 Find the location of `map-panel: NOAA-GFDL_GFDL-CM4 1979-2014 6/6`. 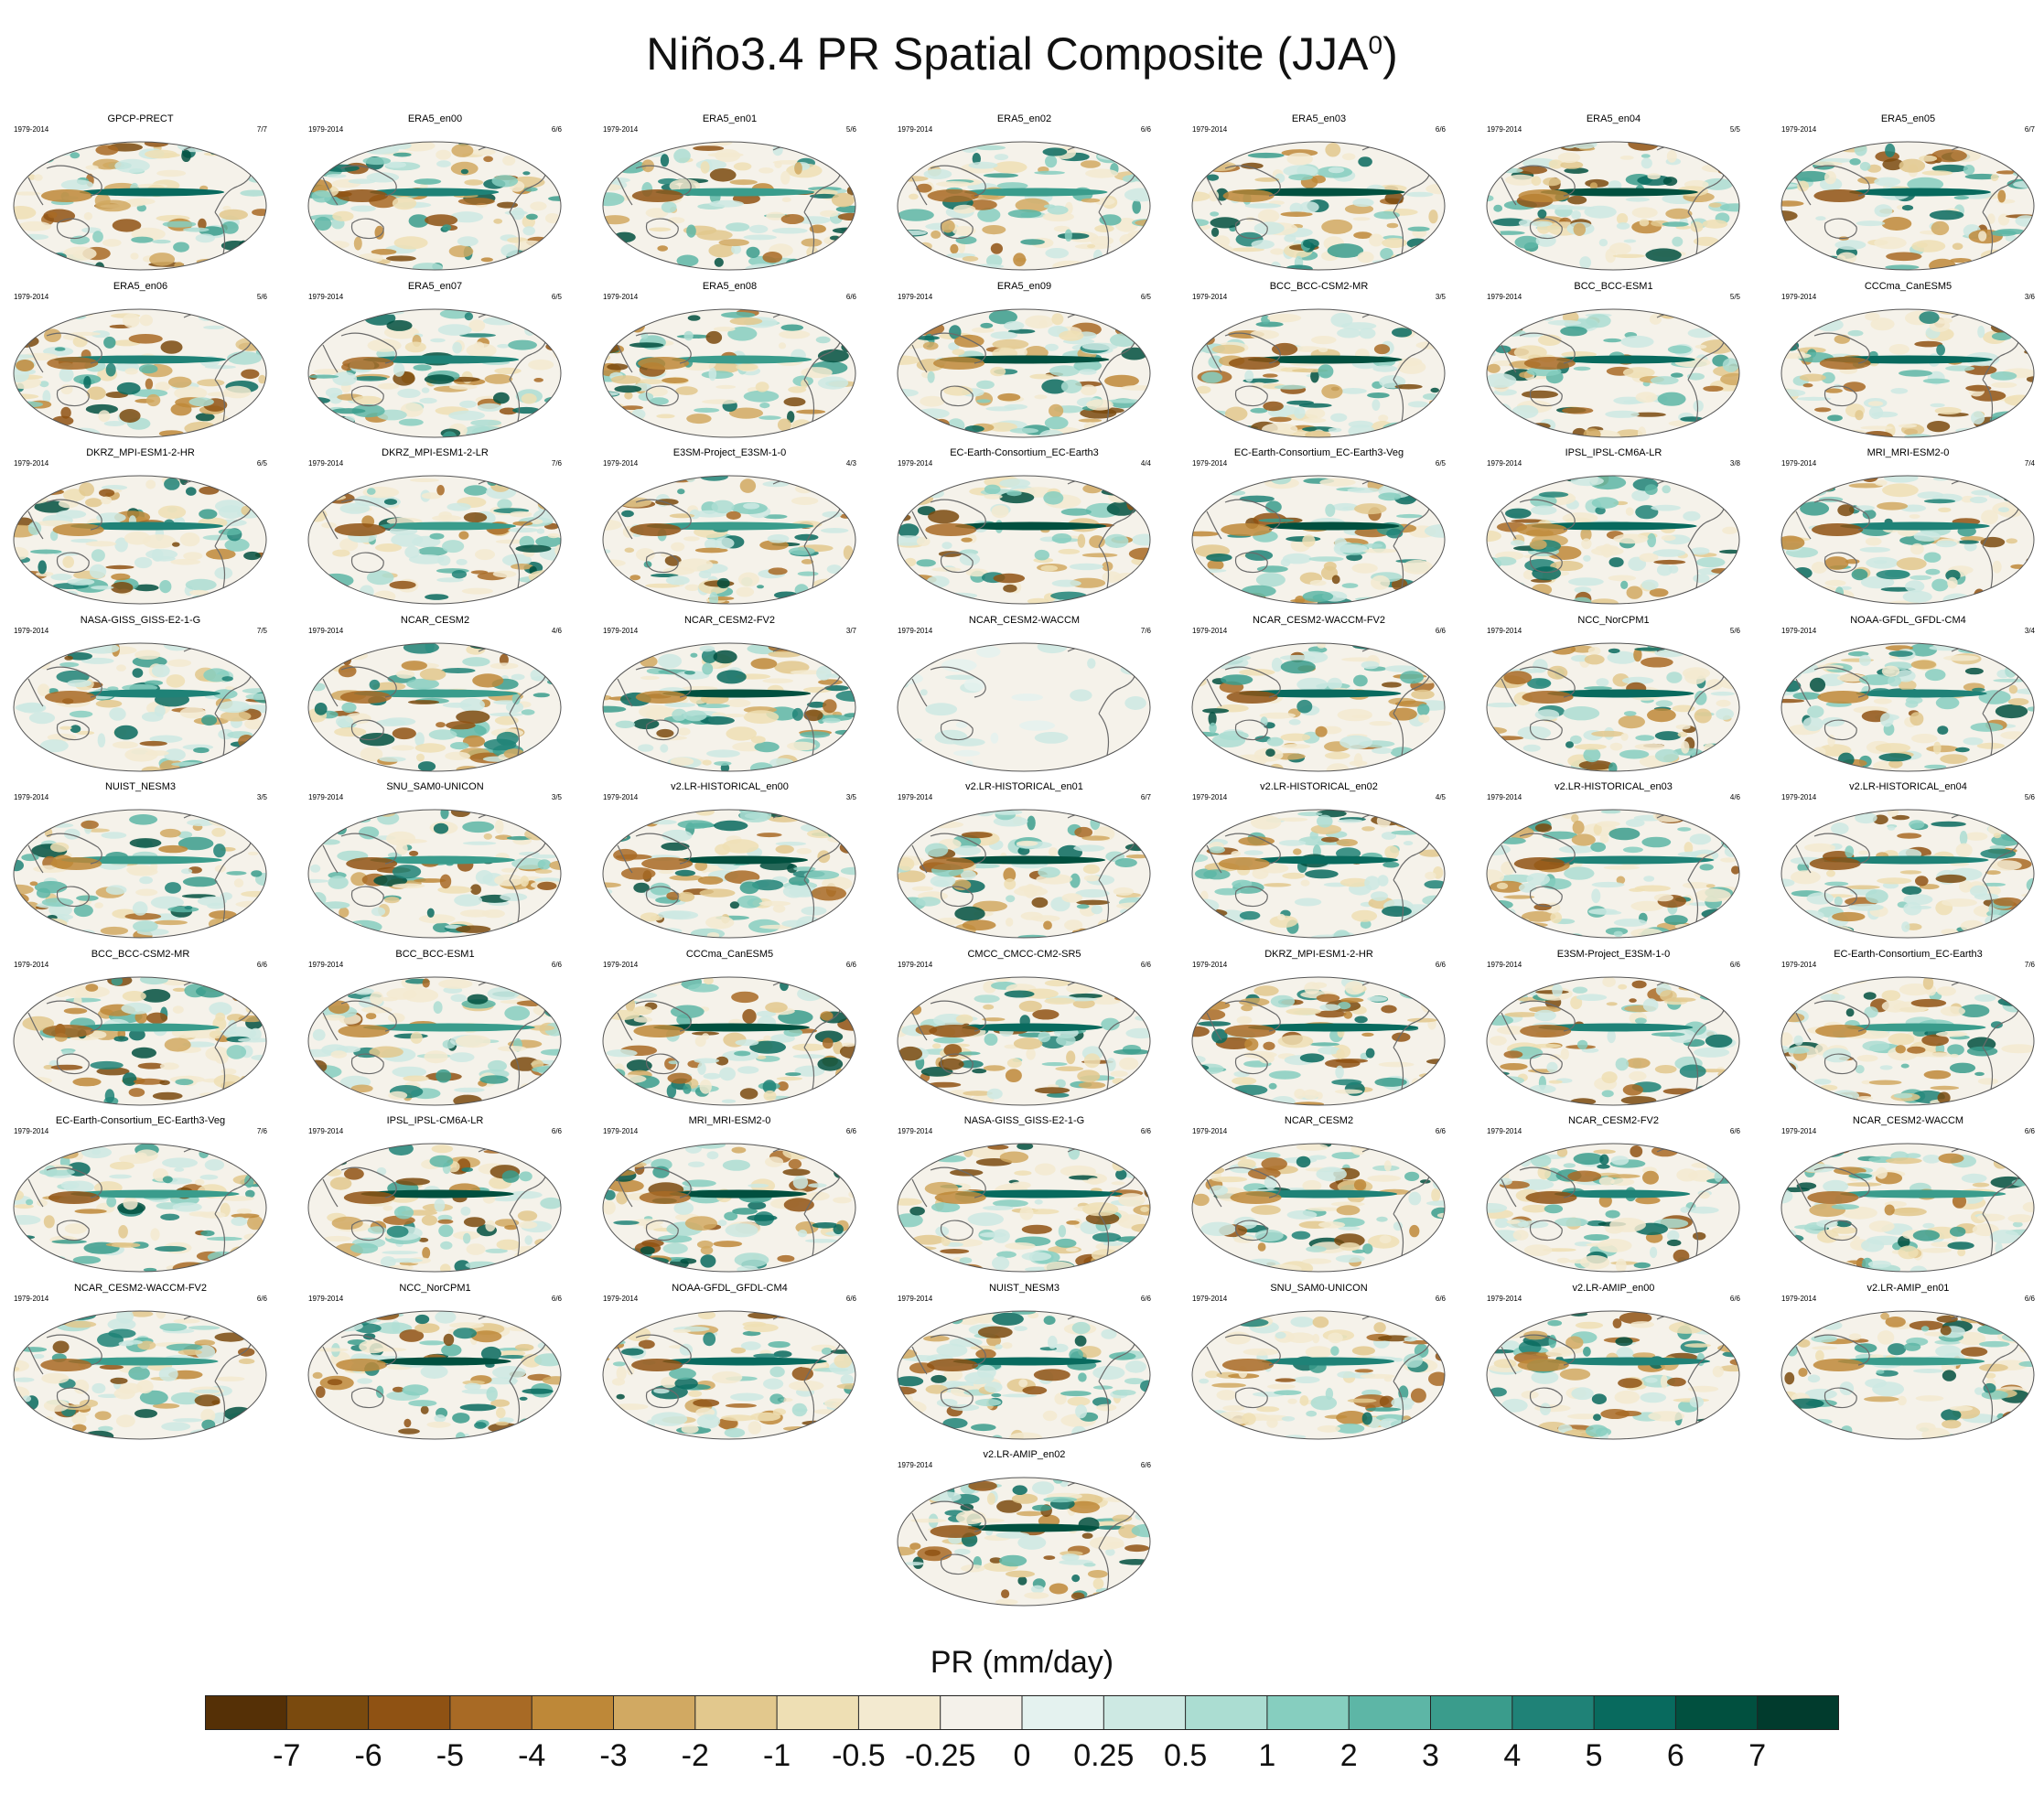

map-panel: NOAA-GFDL_GFDL-CM4 1979-2014 6/6 is located at coordinates (729, 1364).